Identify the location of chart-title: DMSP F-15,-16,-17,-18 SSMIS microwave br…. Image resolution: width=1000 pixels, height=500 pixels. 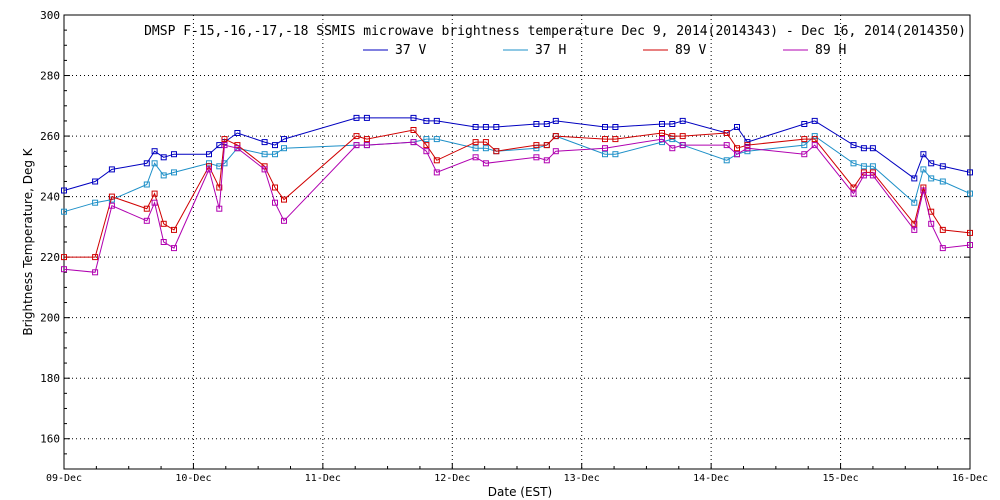
(555, 31).